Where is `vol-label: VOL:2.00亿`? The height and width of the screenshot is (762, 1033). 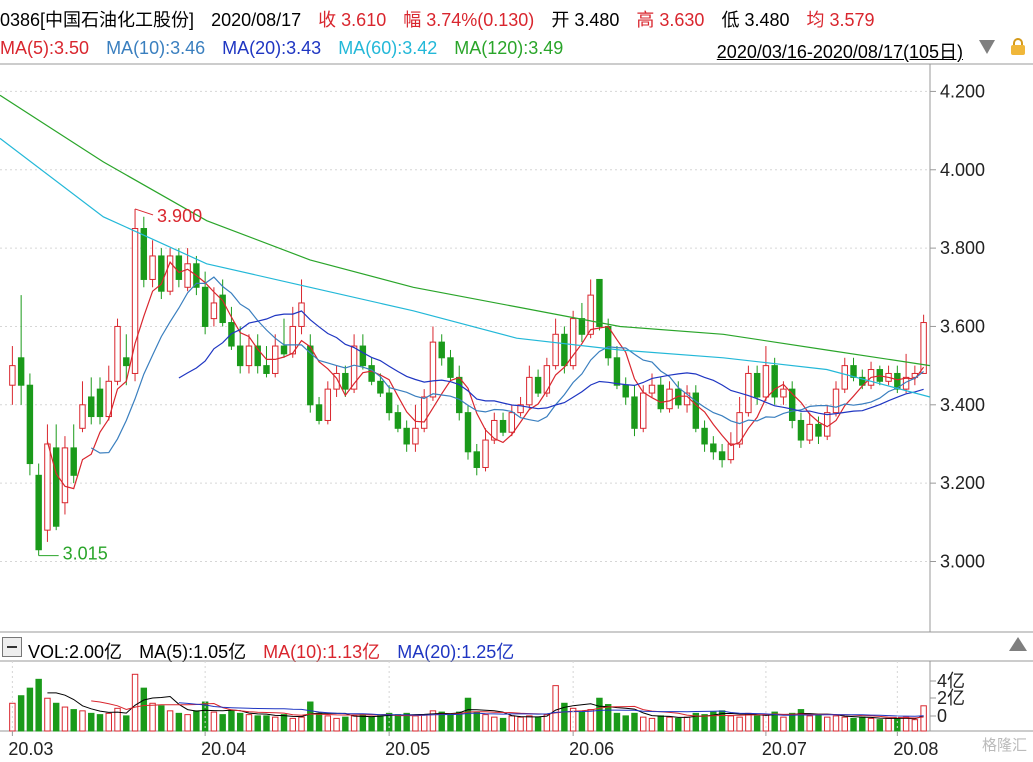 vol-label: VOL:2.00亿 is located at coordinates (75, 652).